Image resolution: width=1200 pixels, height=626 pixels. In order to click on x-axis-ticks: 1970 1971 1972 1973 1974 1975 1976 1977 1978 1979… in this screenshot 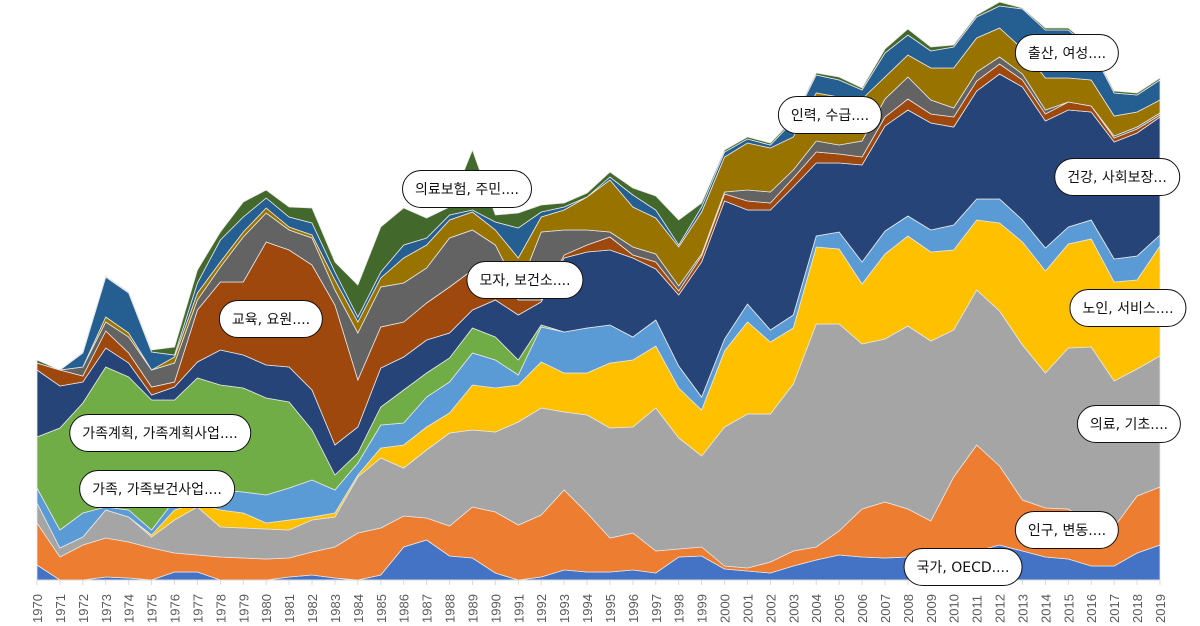, I will do `click(599, 601)`.